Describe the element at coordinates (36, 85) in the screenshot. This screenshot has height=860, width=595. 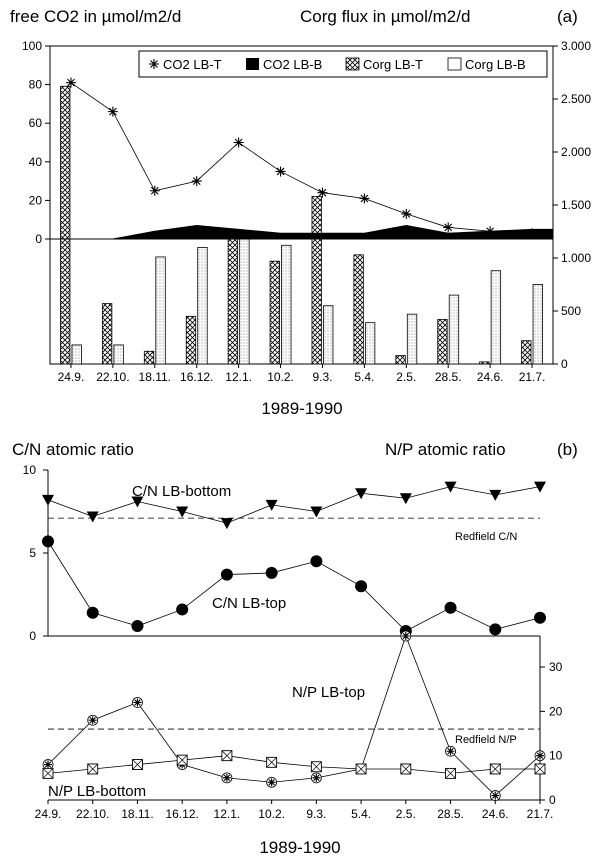
I see `y-left-tick-label: 80` at that location.